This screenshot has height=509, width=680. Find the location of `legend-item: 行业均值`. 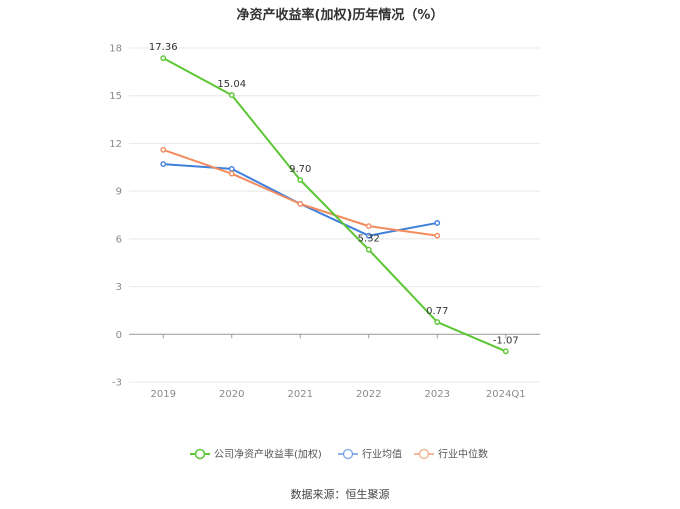

legend-item: 行业均值 is located at coordinates (370, 454).